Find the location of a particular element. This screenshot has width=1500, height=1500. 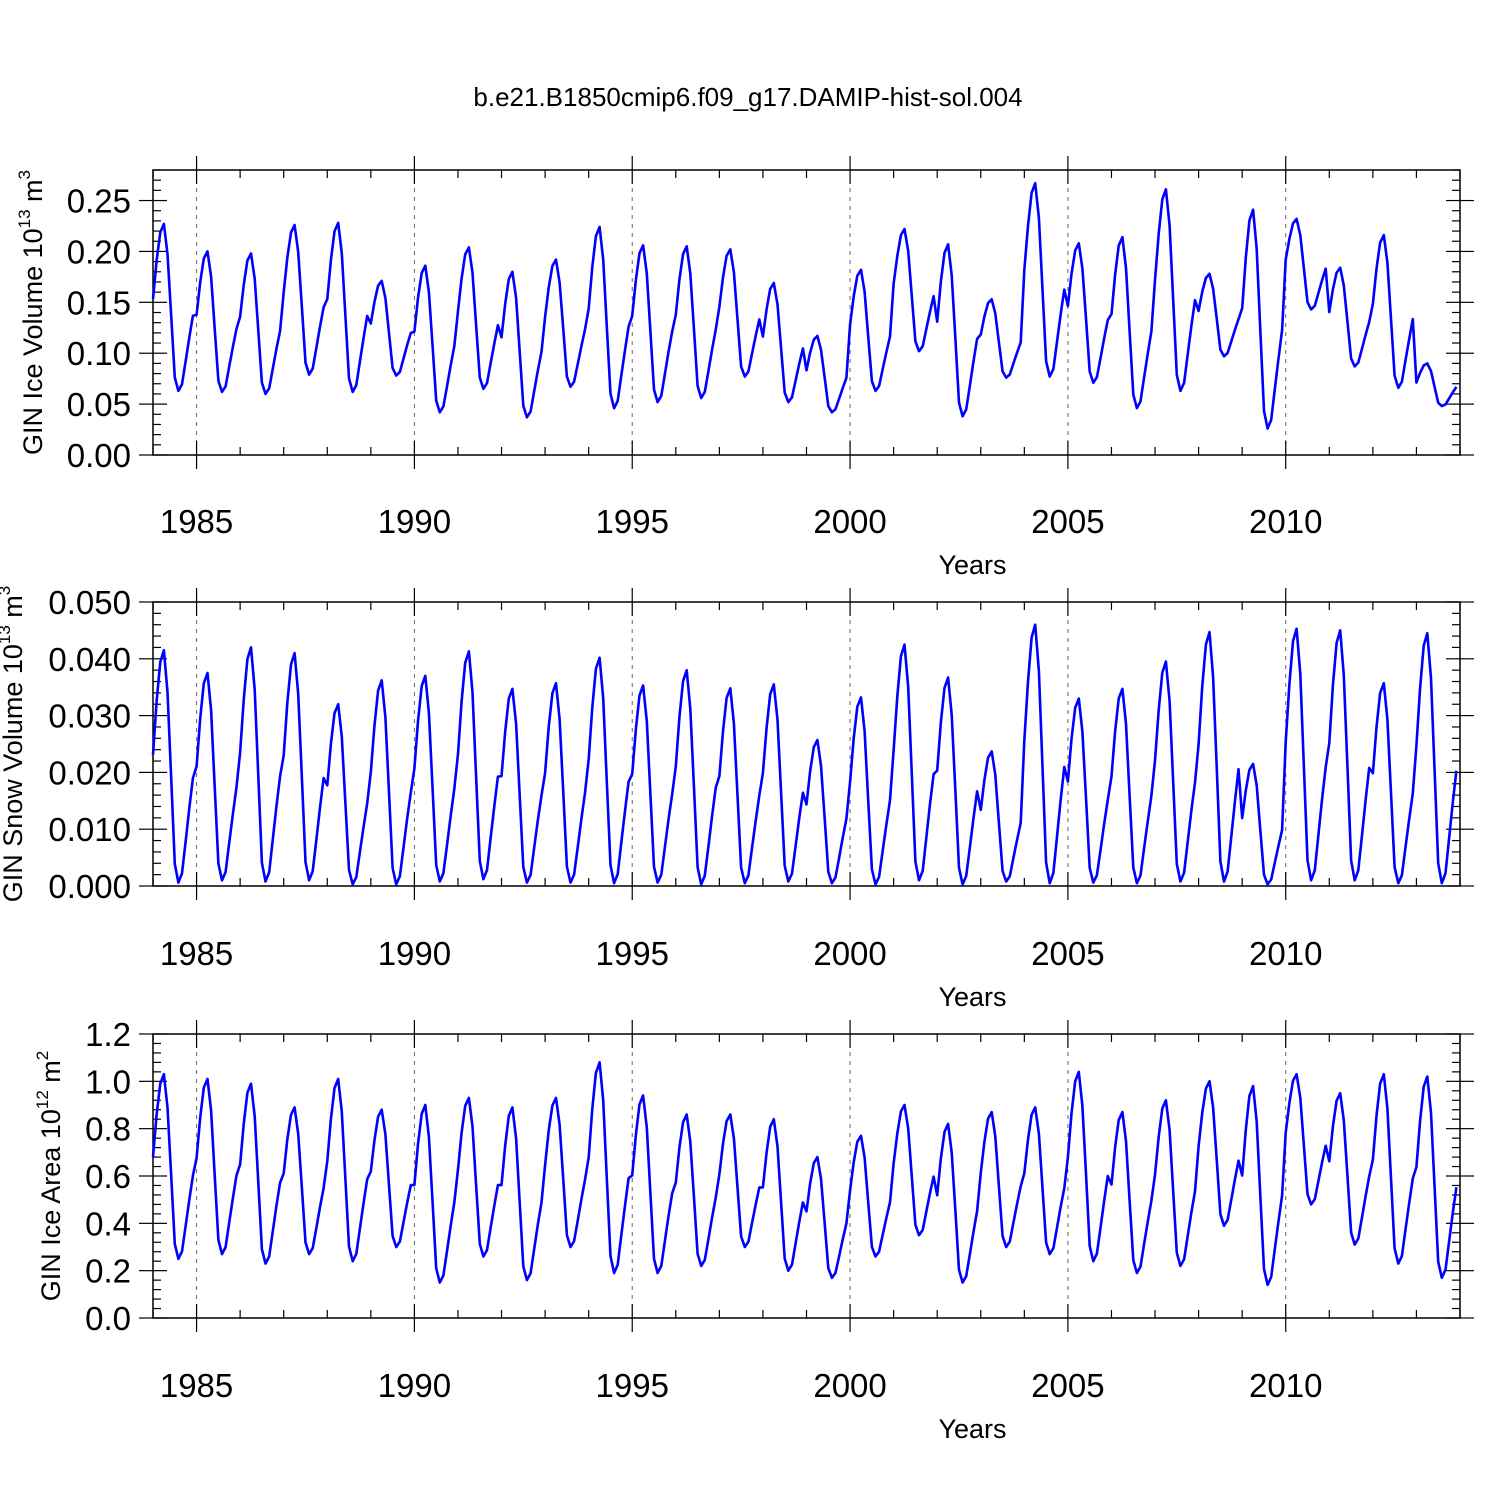

snow-volume-y-tick-label: 0.050 is located at coordinates (89, 602).